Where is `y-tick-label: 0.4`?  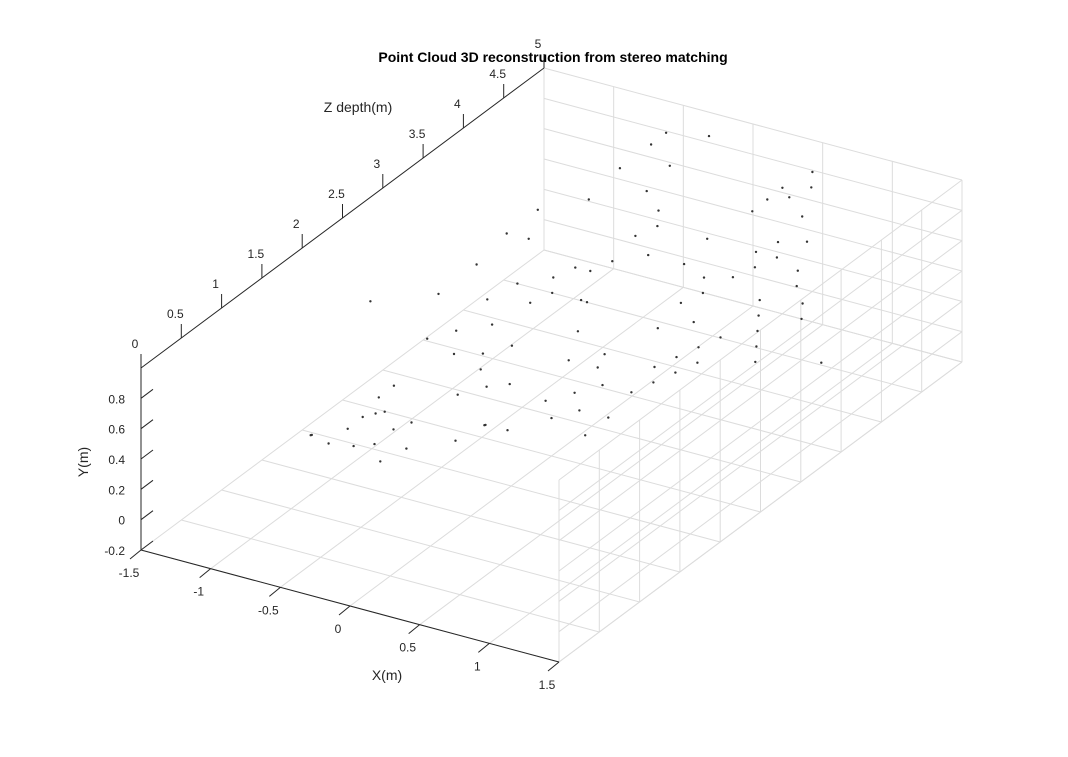 y-tick-label: 0.4 is located at coordinates (116, 460).